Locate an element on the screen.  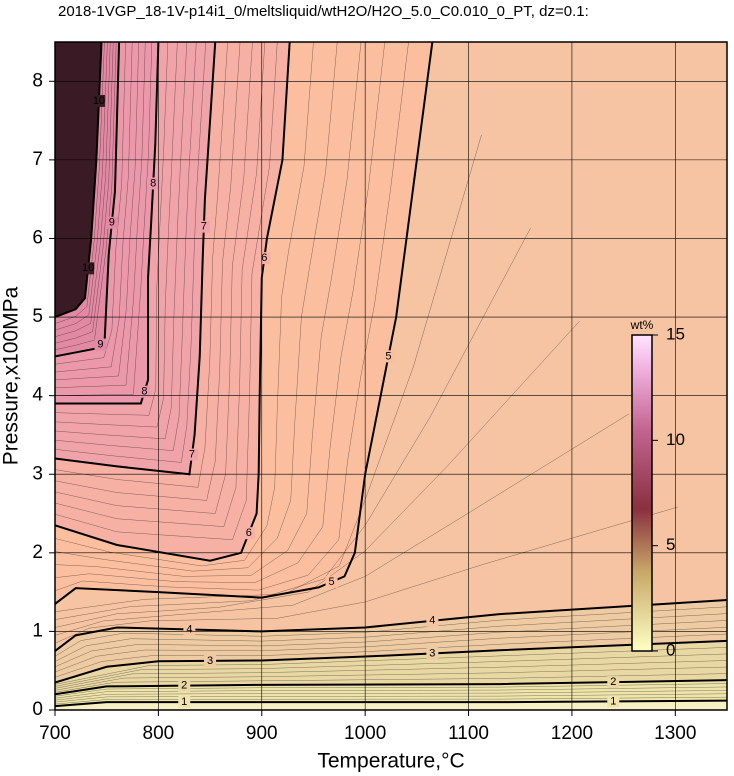
contour-line is located at coordinates (107, 223).